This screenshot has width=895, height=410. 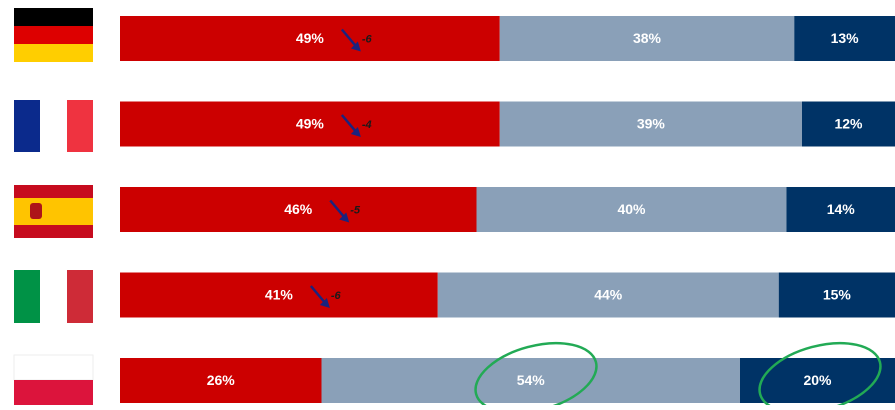 I want to click on change-label: -4, so click(x=367, y=125).